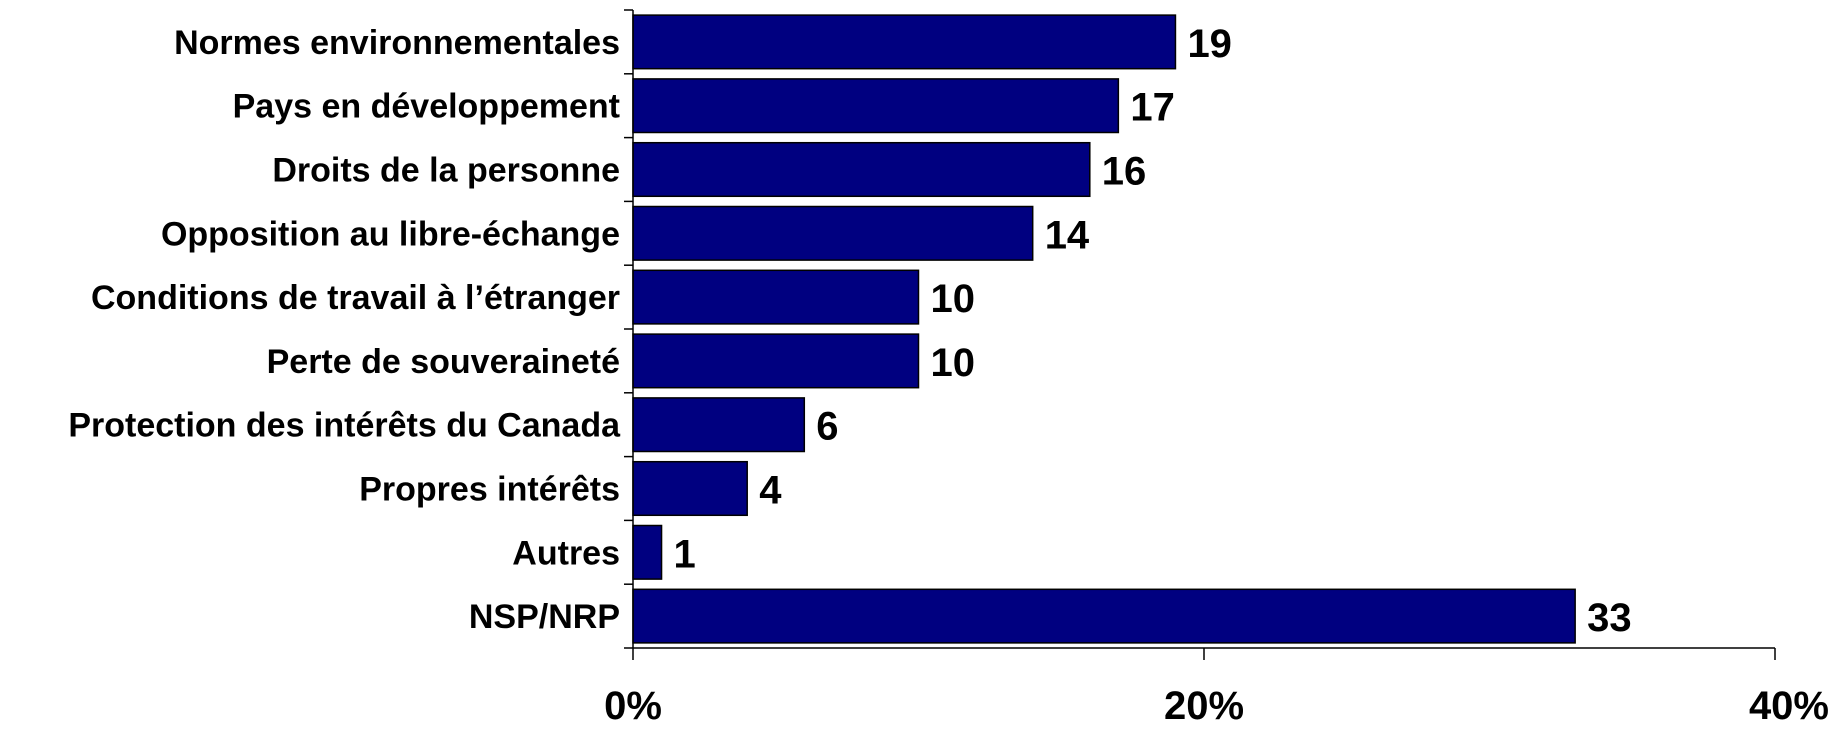 The height and width of the screenshot is (732, 1839). What do you see at coordinates (685, 554) in the screenshot?
I see `value-label-9: 1` at bounding box center [685, 554].